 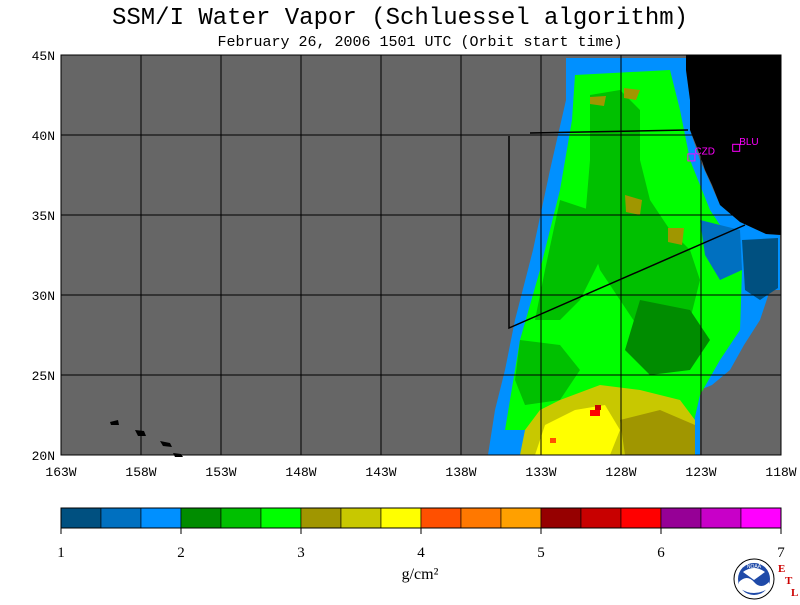 I want to click on etl-letter-l: L, so click(x=794, y=593).